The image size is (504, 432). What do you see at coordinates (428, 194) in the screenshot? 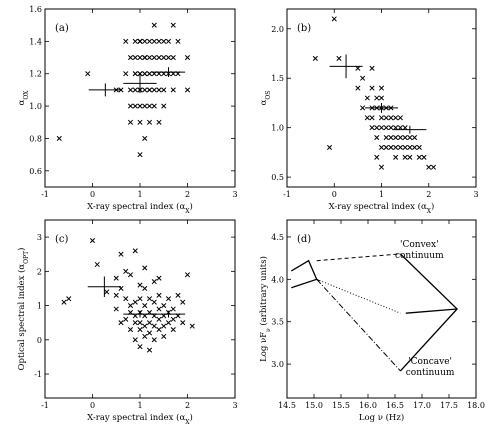
I see `x-tick-label: 2` at bounding box center [428, 194].